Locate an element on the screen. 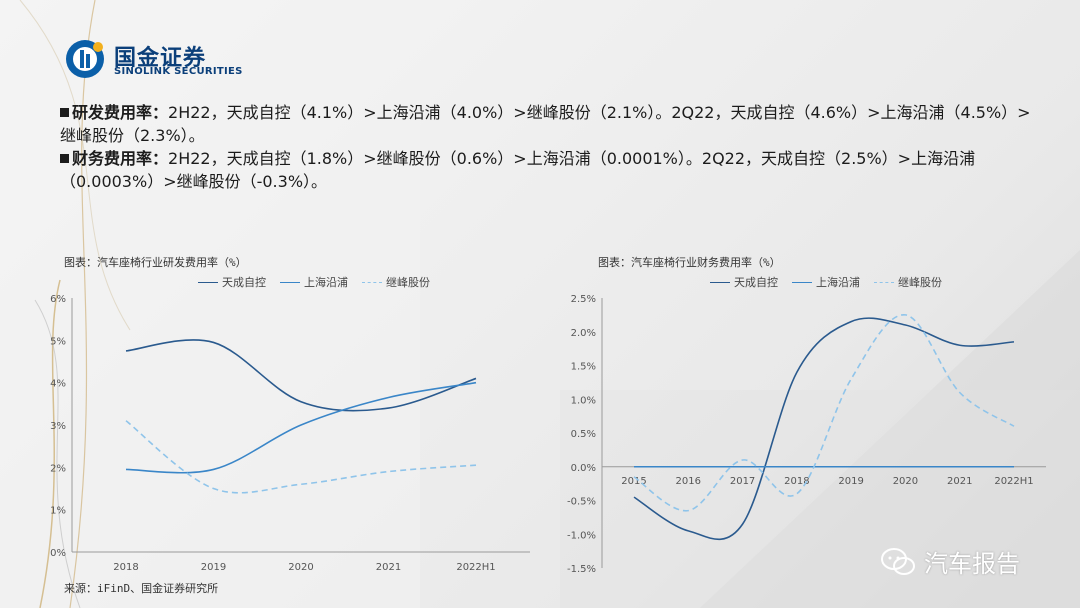 The width and height of the screenshot is (1080, 608). y-tick-label: 2.5% is located at coordinates (583, 299).